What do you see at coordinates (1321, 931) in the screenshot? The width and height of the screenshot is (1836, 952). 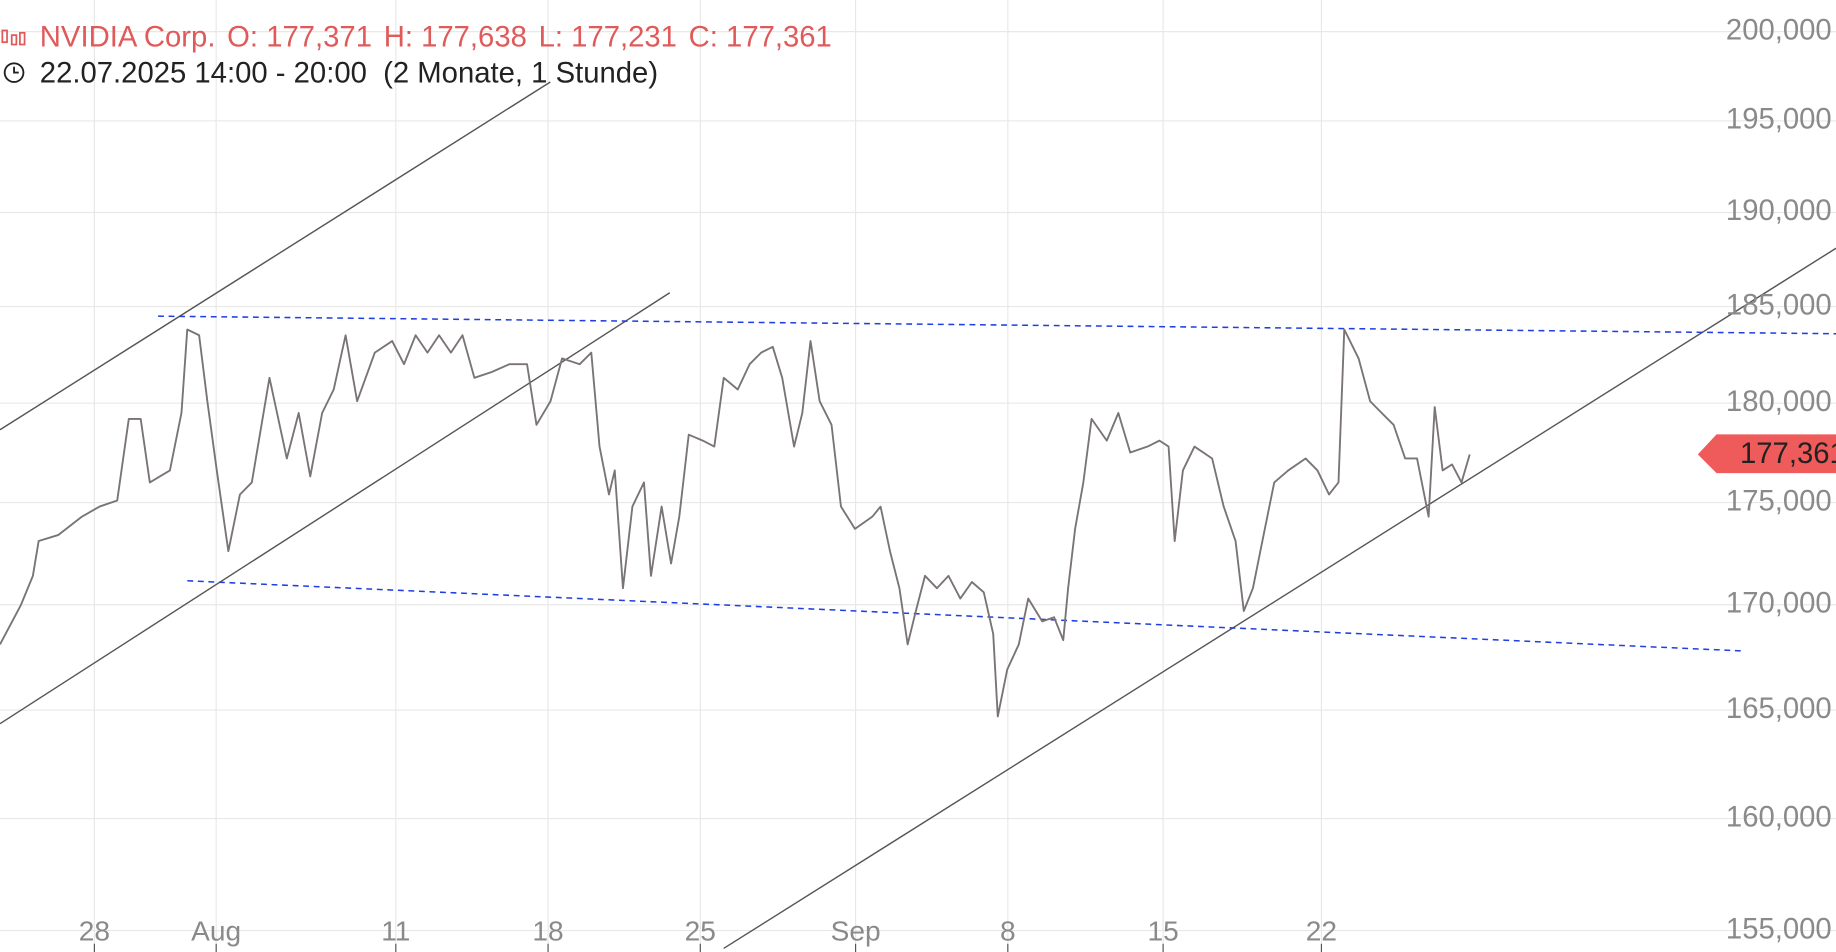 I see `x-tick-label: 22` at bounding box center [1321, 931].